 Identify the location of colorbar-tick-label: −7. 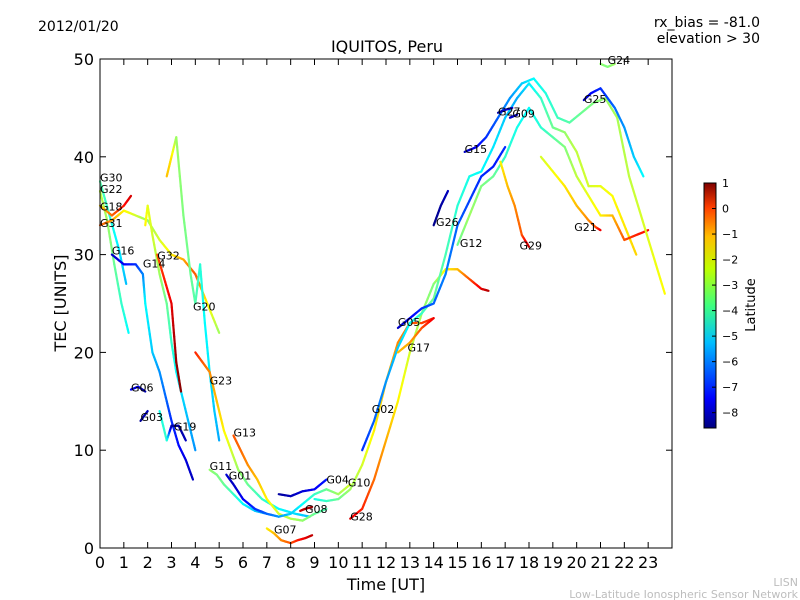
(730, 387).